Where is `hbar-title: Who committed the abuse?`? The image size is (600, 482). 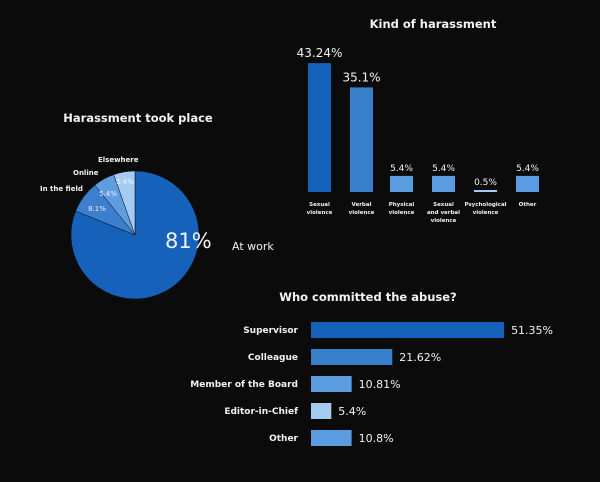
hbar-title: Who committed the abuse? is located at coordinates (367, 297).